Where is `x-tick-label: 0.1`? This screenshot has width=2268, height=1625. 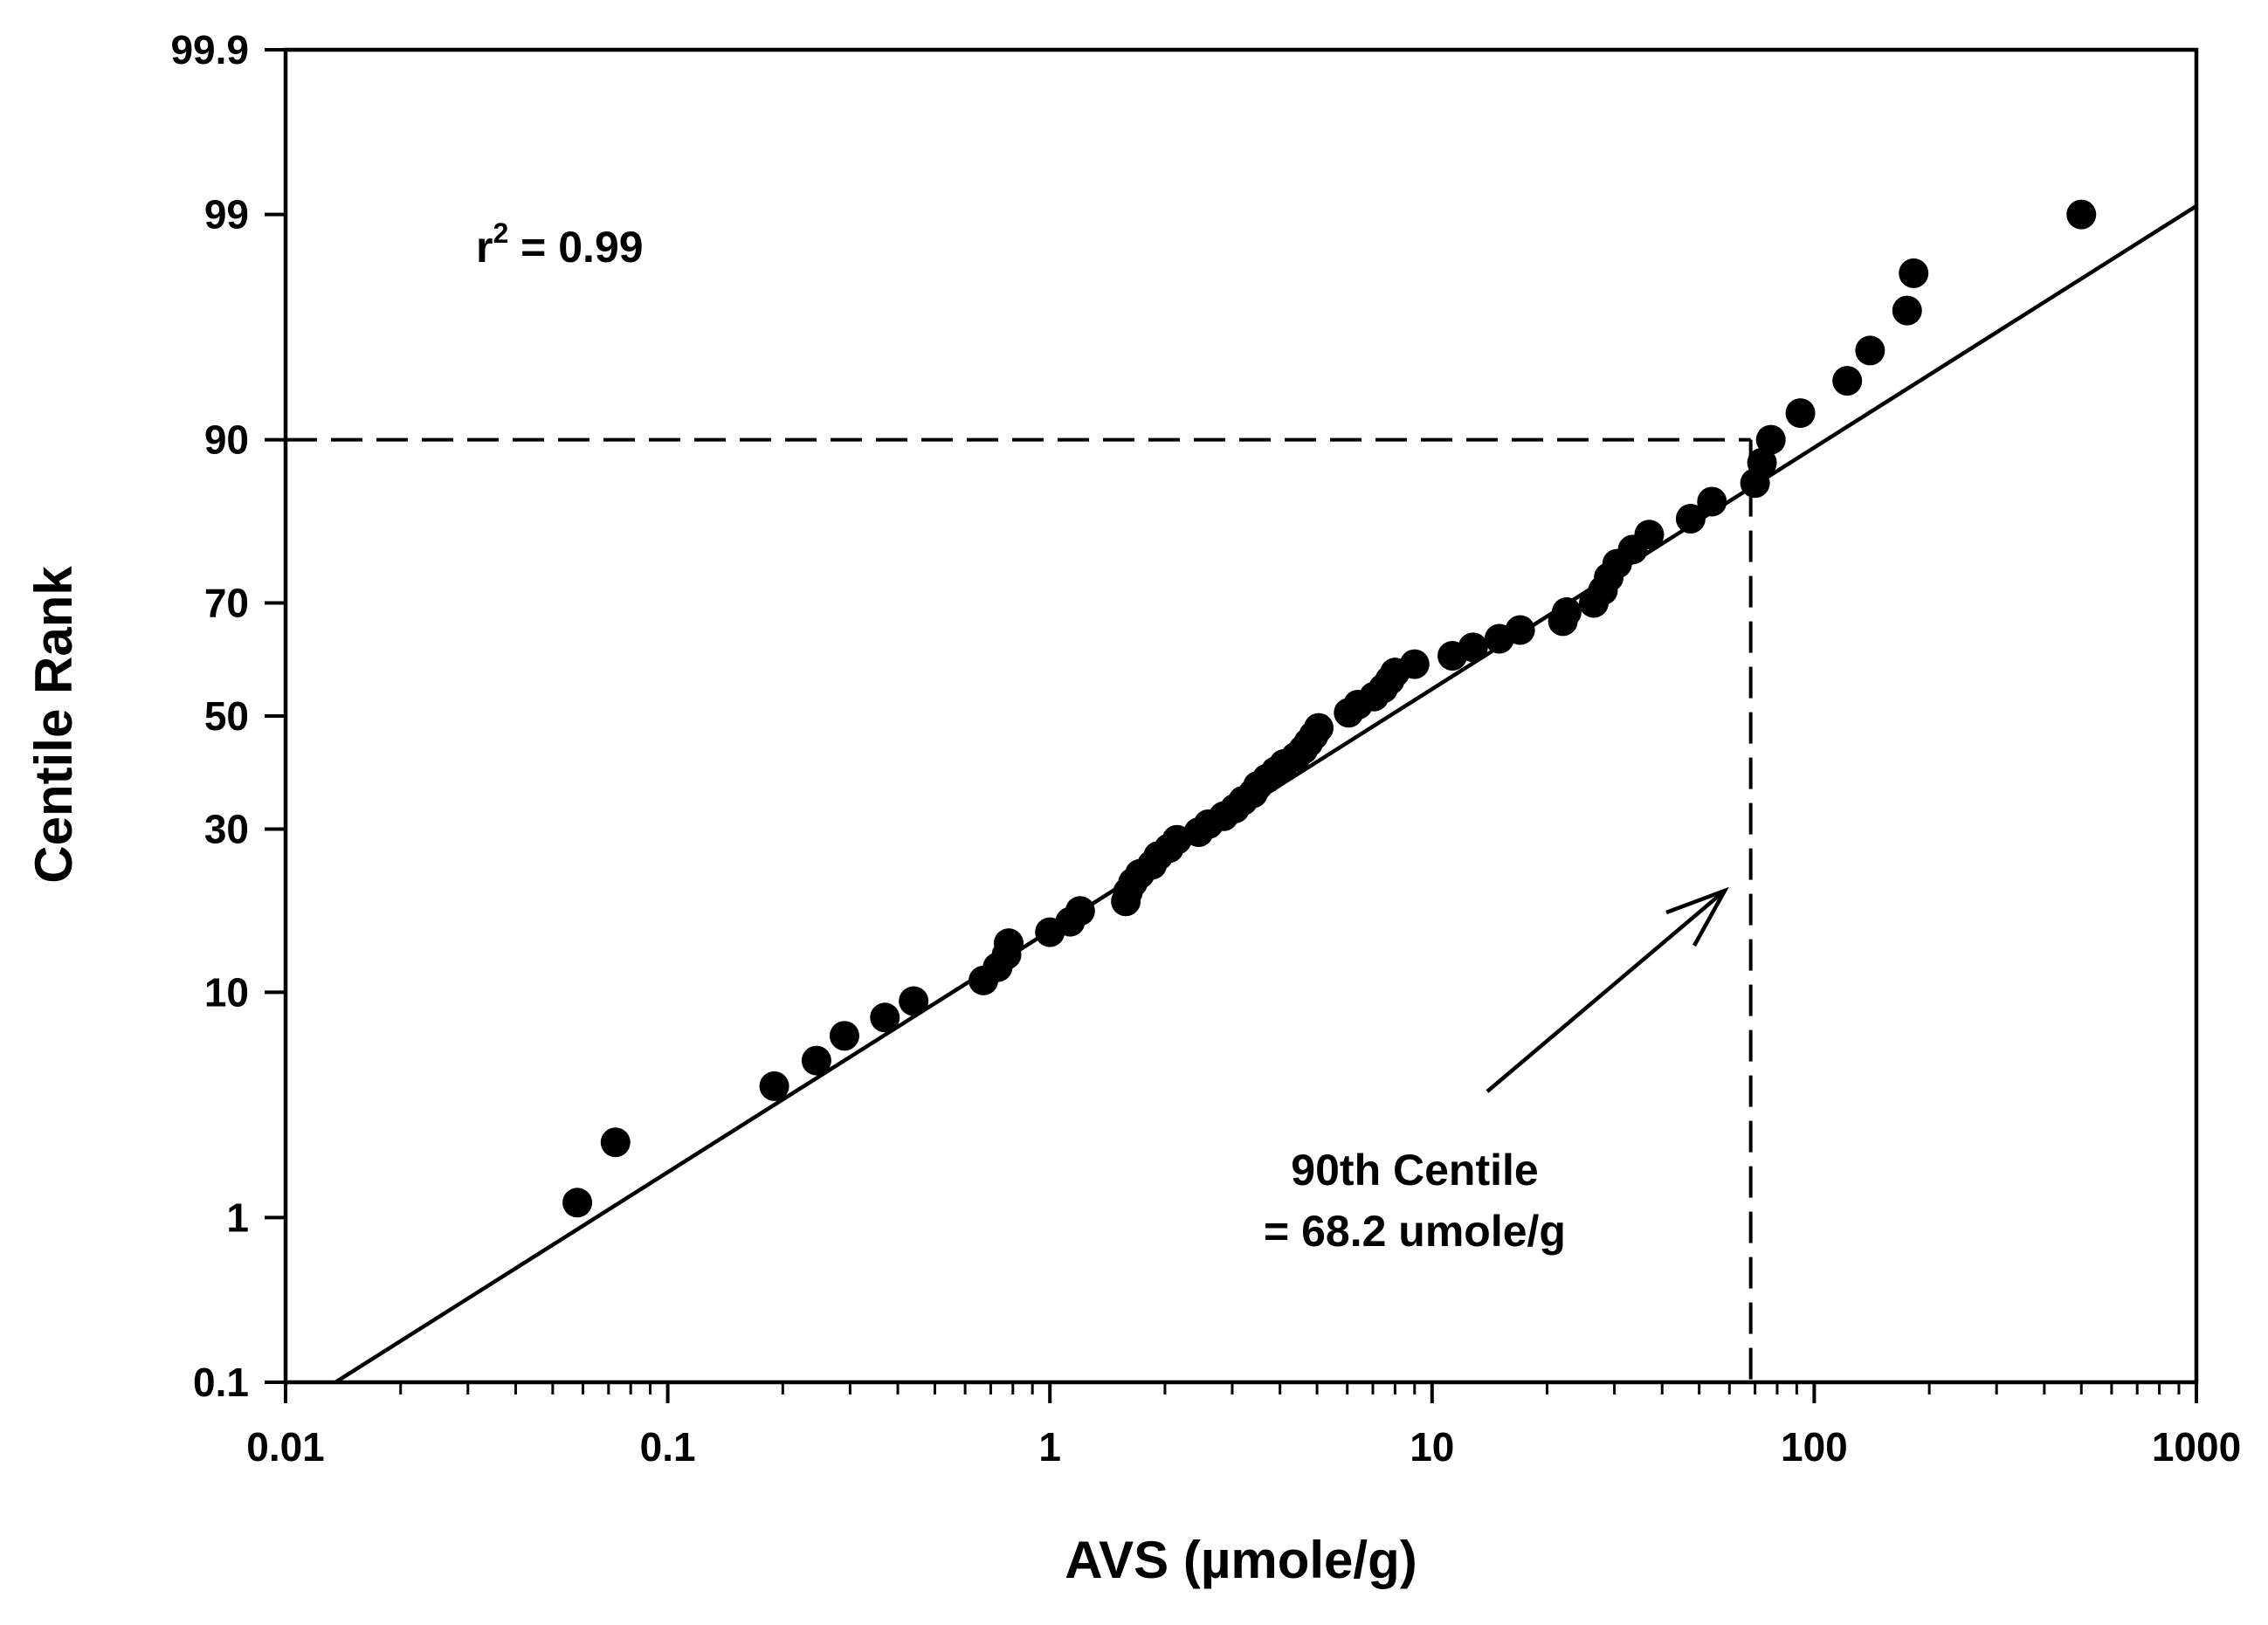
x-tick-label: 0.1 is located at coordinates (668, 1447).